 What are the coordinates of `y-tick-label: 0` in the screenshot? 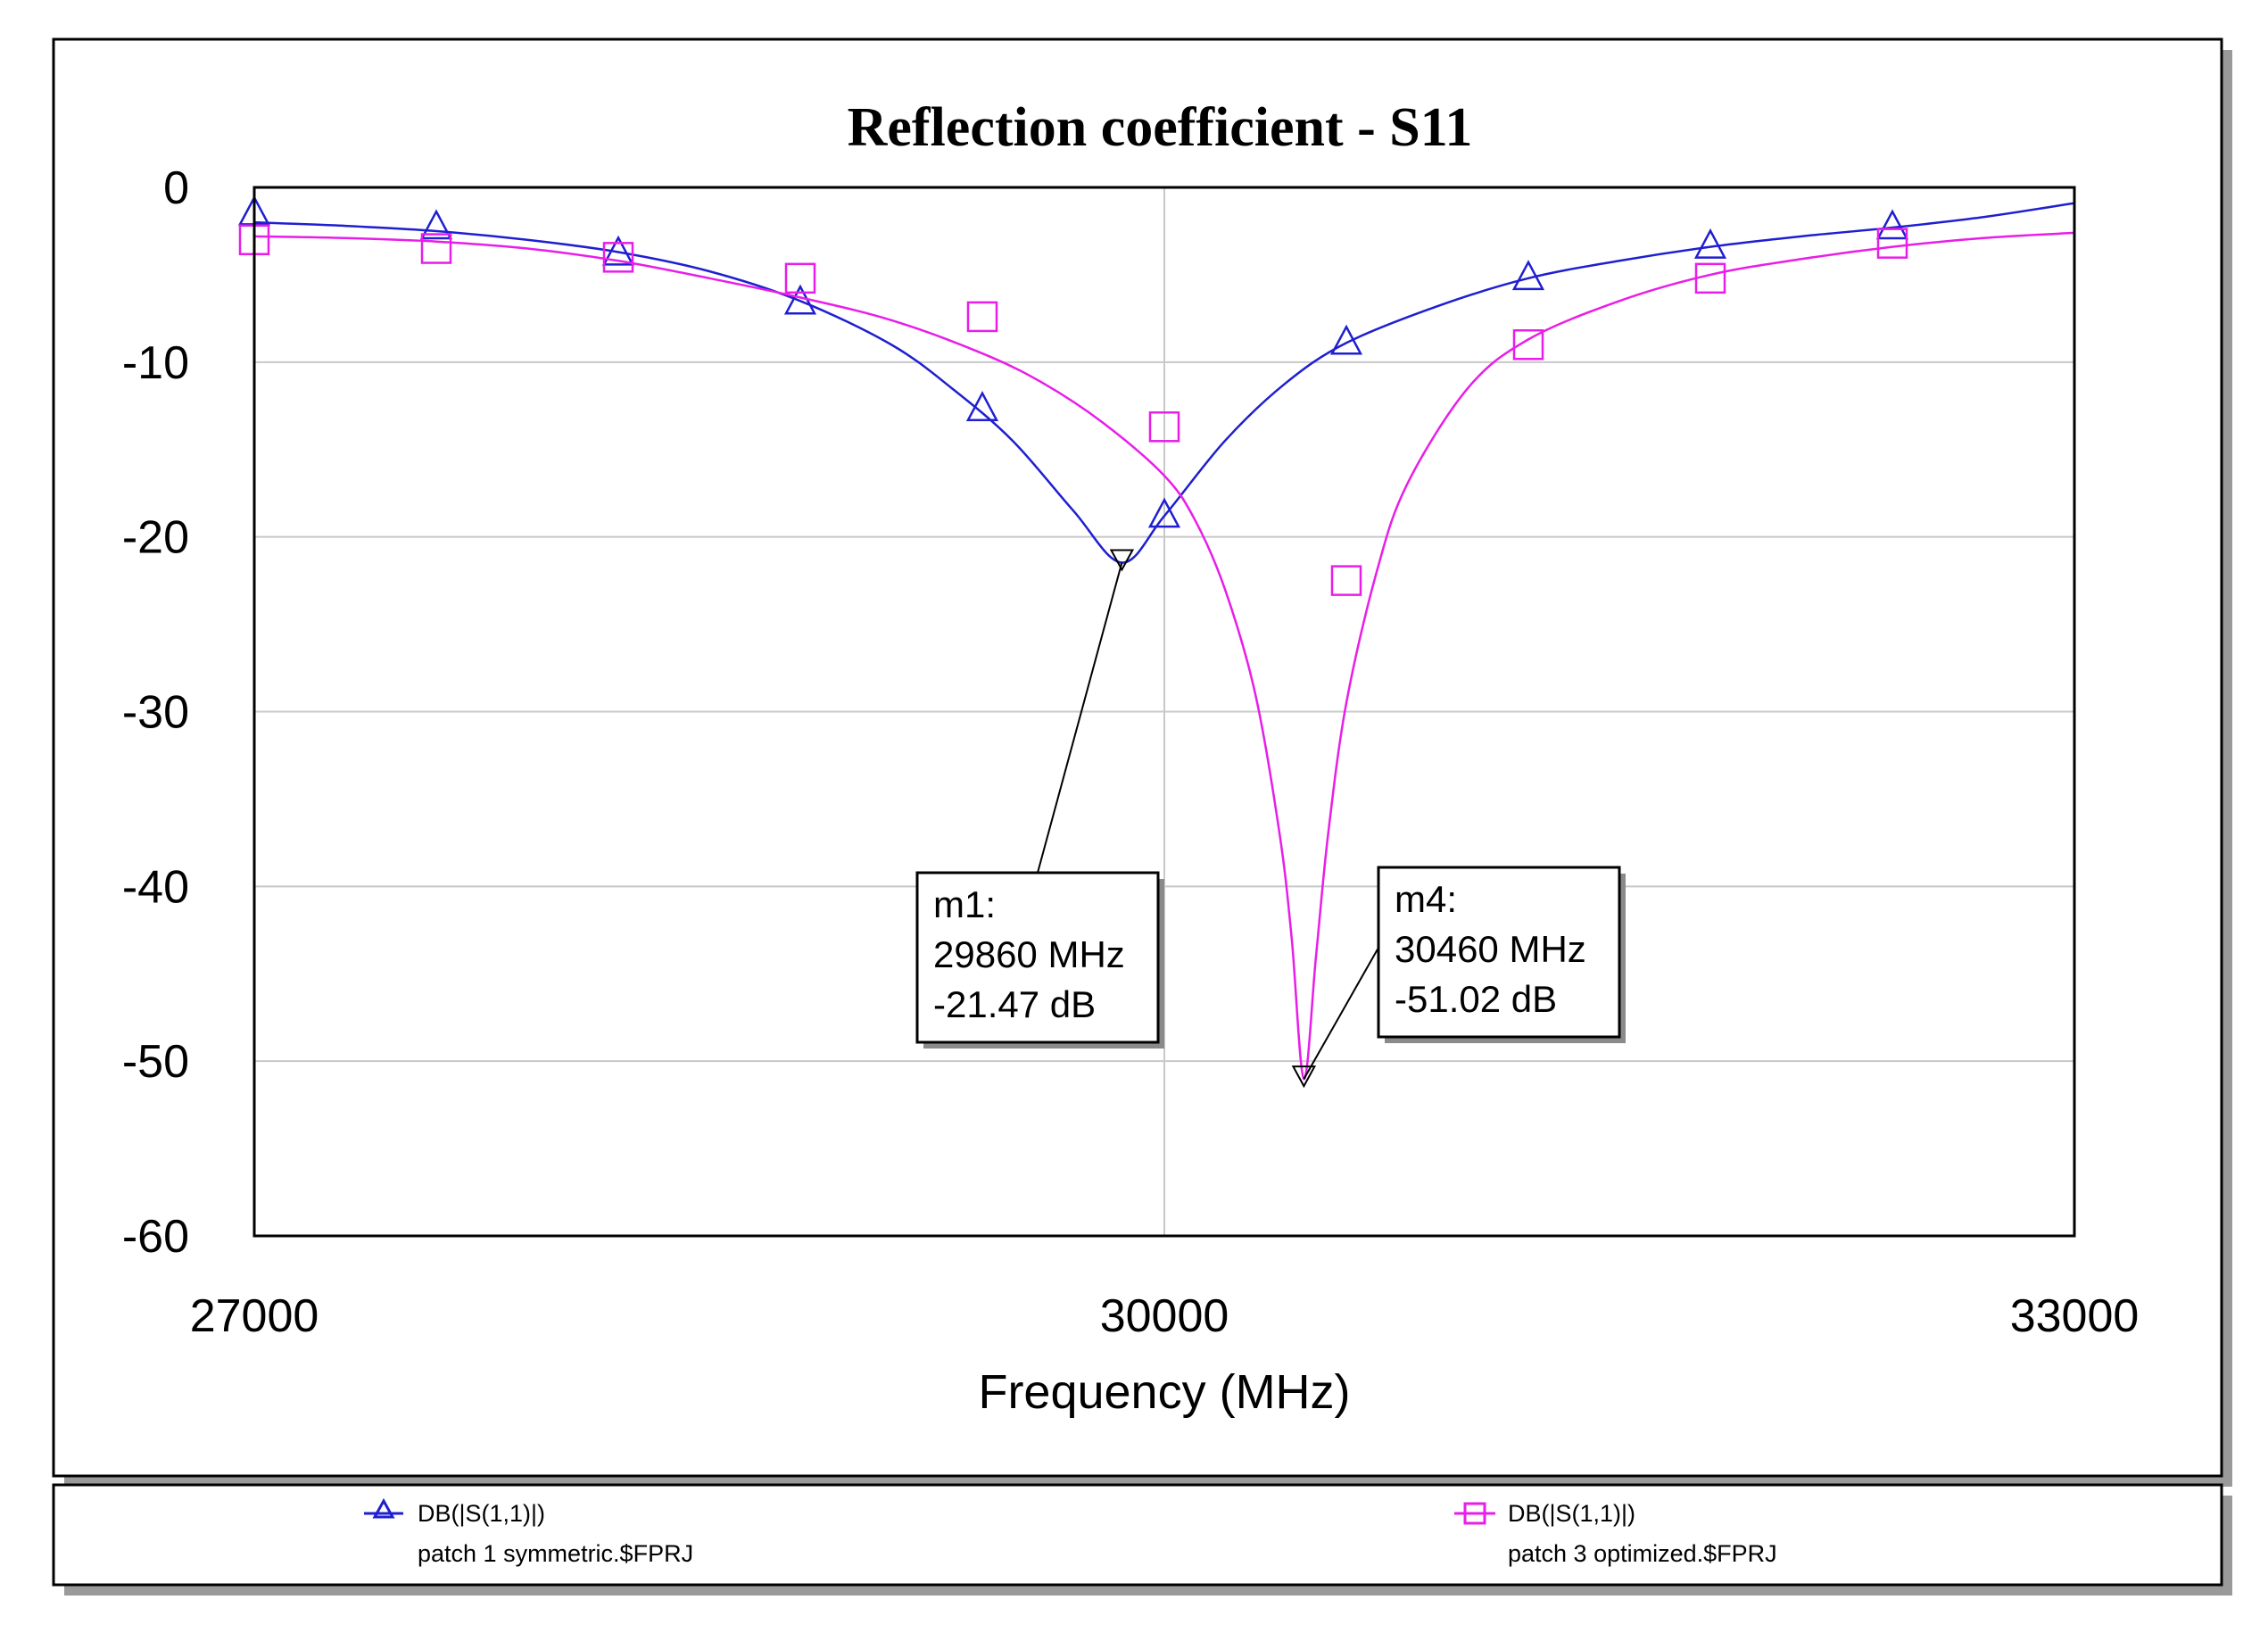 It's located at (176, 188).